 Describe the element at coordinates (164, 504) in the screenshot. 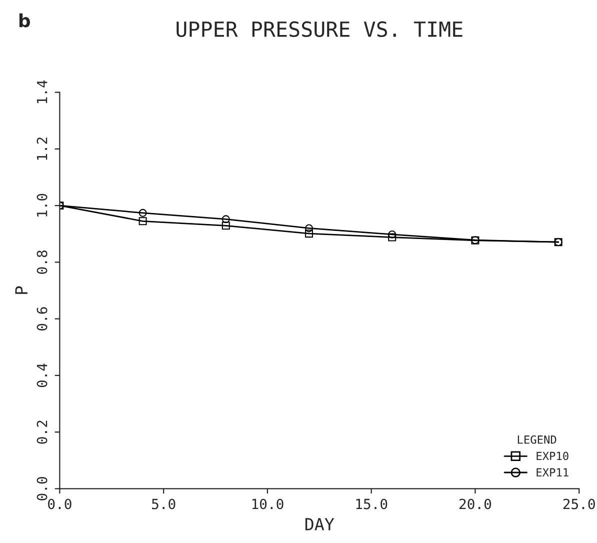

I see `x-tick-label: 5.0` at that location.